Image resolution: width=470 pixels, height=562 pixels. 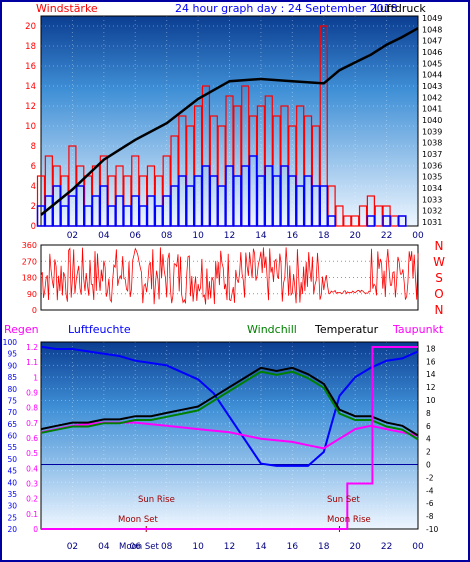 What do you see at coordinates (12, 529) in the screenshot?
I see `humidity-tick-label: 20` at bounding box center [12, 529].